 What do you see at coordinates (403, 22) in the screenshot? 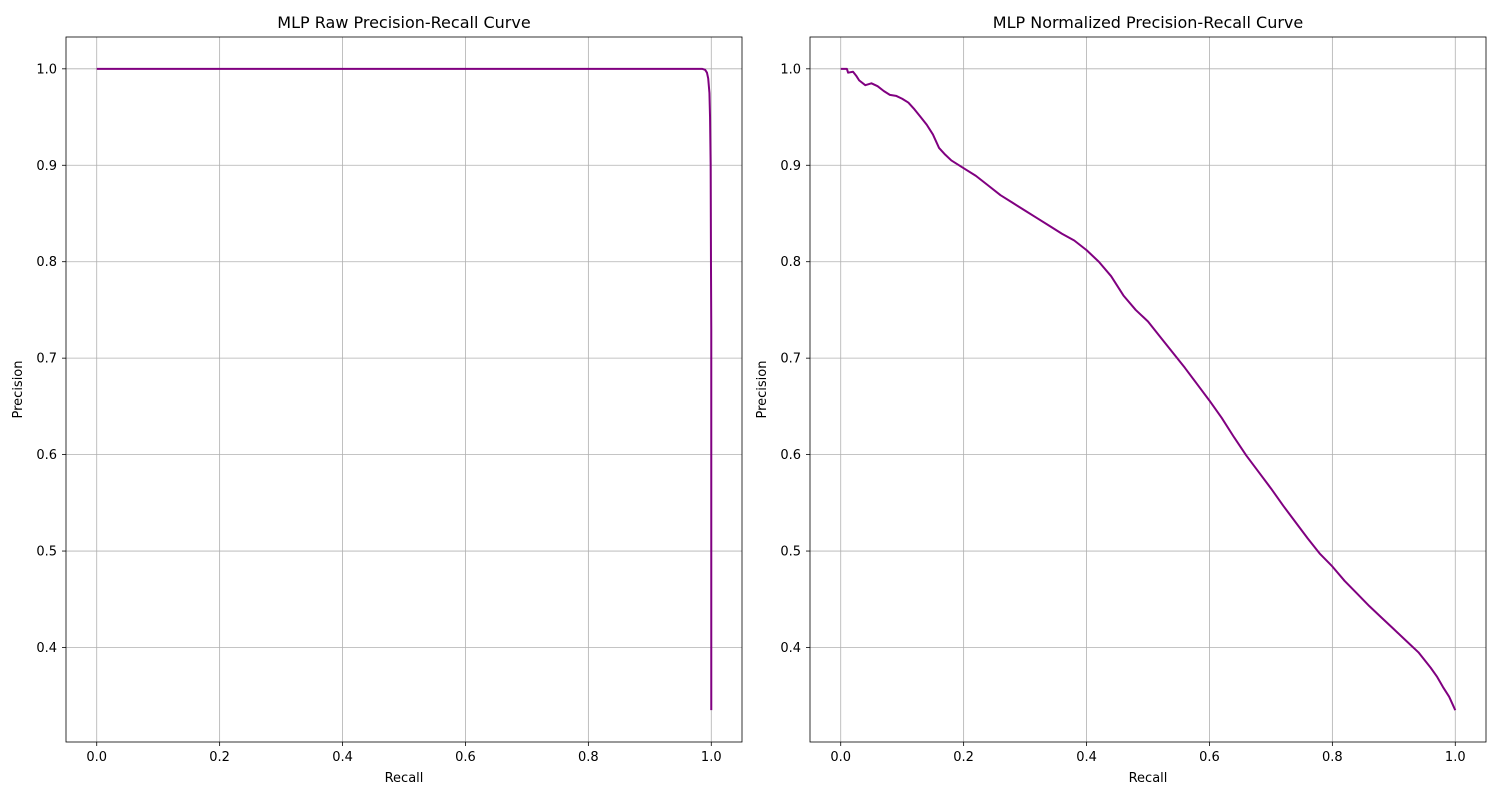
I see `chart-title: MLP Raw Precision-Recall Curve` at bounding box center [403, 22].